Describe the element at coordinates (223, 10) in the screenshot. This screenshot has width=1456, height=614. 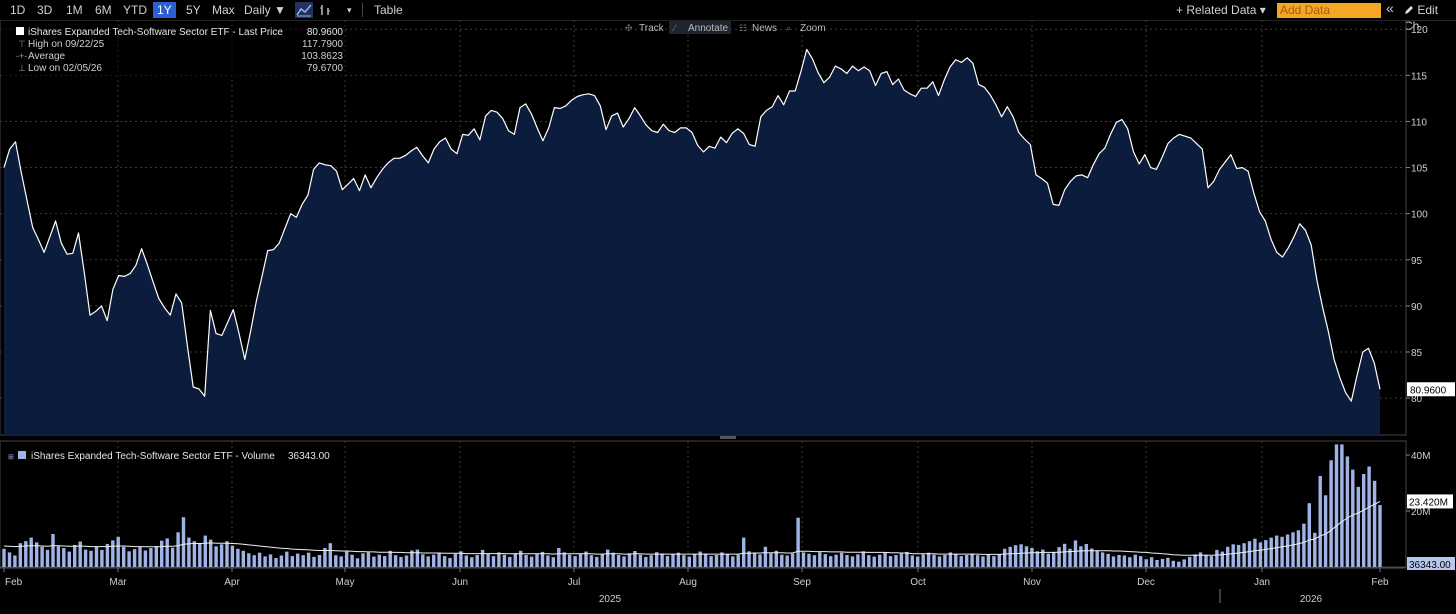
I see `period-max-button: Max` at that location.